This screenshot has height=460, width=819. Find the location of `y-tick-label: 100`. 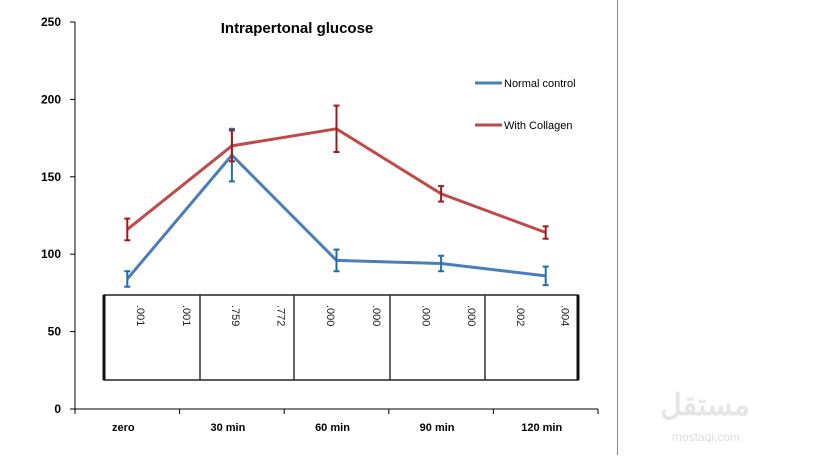

y-tick-label: 100 is located at coordinates (51, 254).